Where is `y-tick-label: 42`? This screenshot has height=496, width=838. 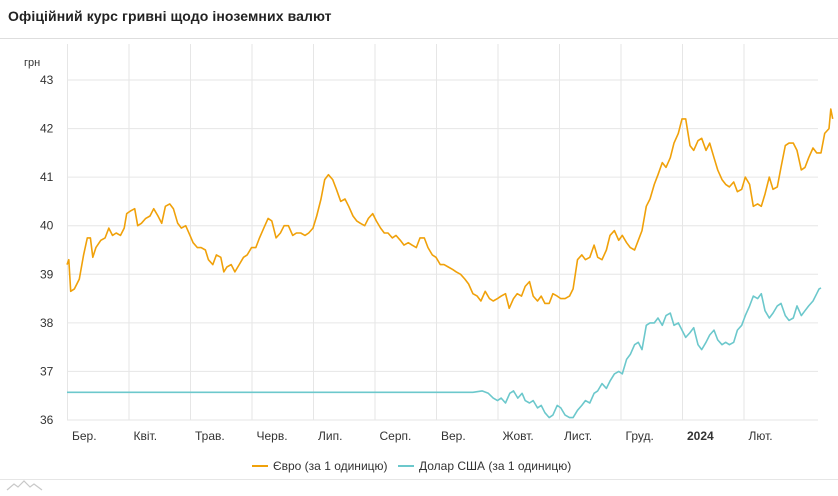 y-tick-label: 42 is located at coordinates (47, 129).